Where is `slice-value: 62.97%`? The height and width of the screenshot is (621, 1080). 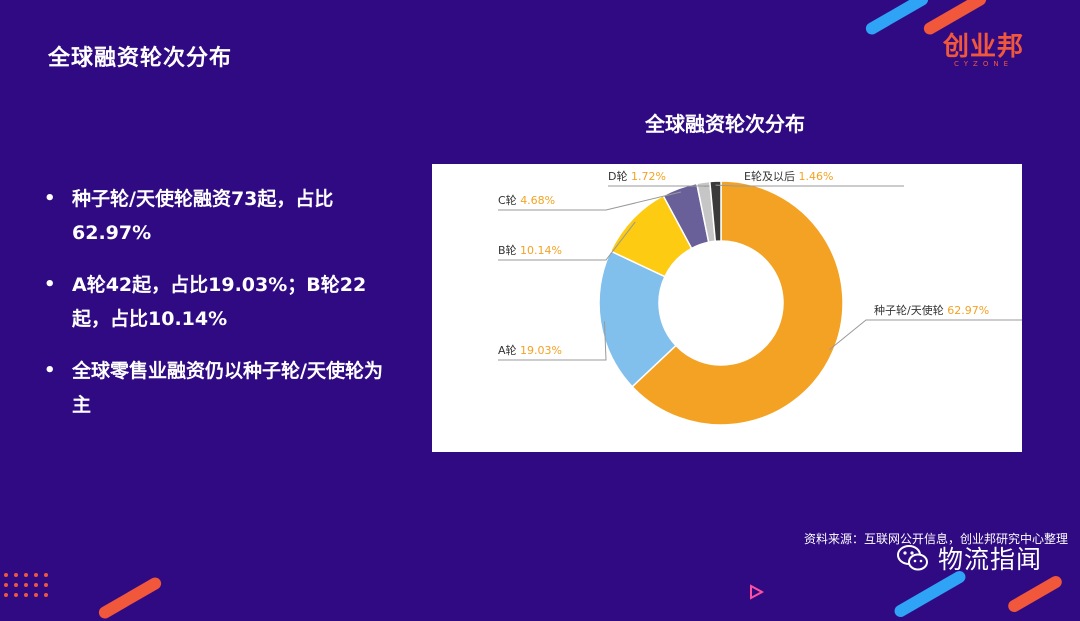 slice-value: 62.97% is located at coordinates (968, 310).